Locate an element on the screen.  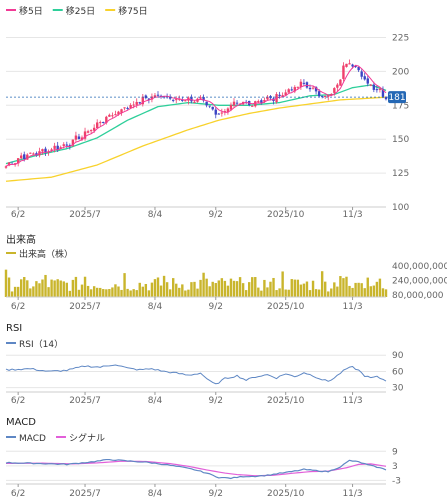
ma25-series is located at coordinates (196, 124).